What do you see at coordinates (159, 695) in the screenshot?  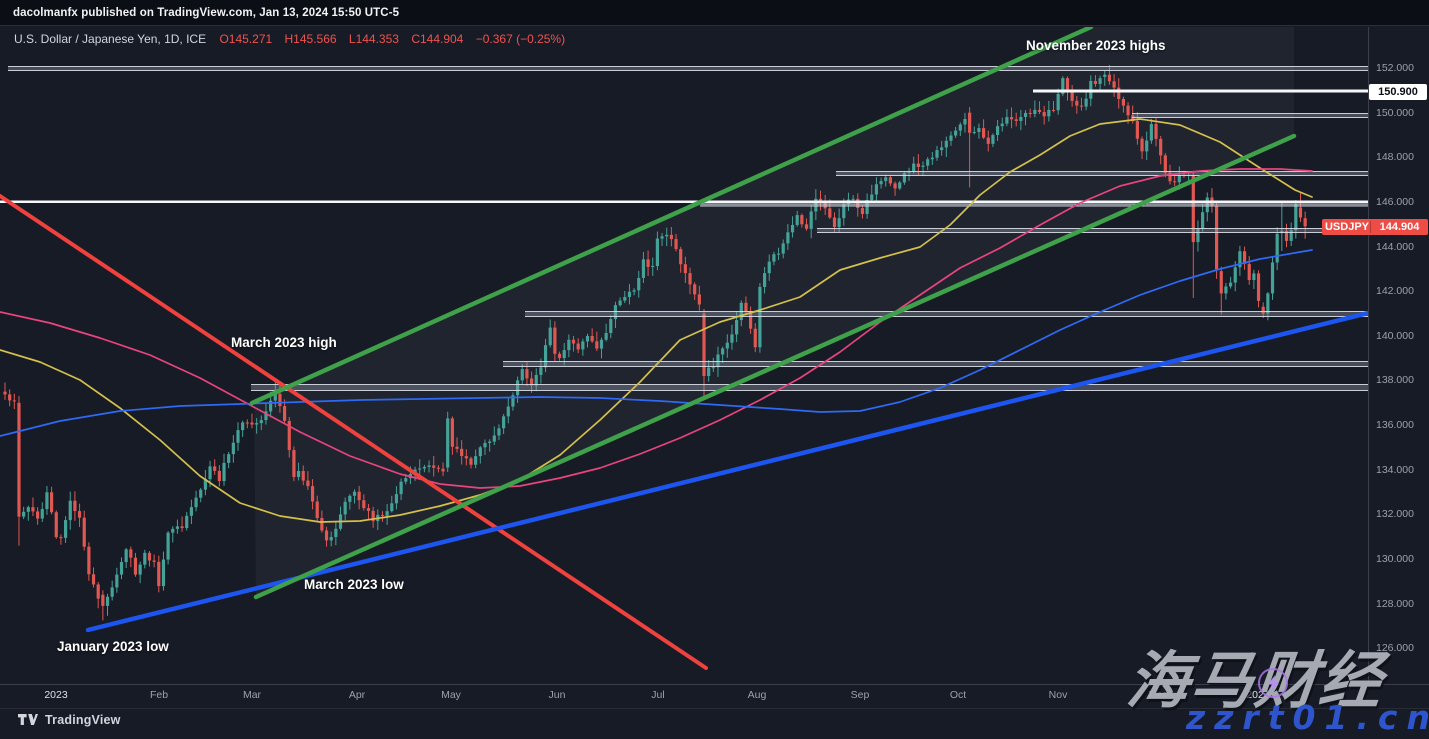 I see `time-axis-label: Feb` at bounding box center [159, 695].